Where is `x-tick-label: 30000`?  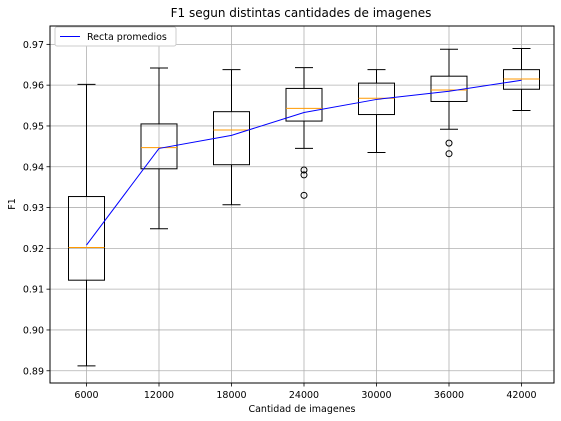
x-tick-label: 30000 is located at coordinates (376, 395).